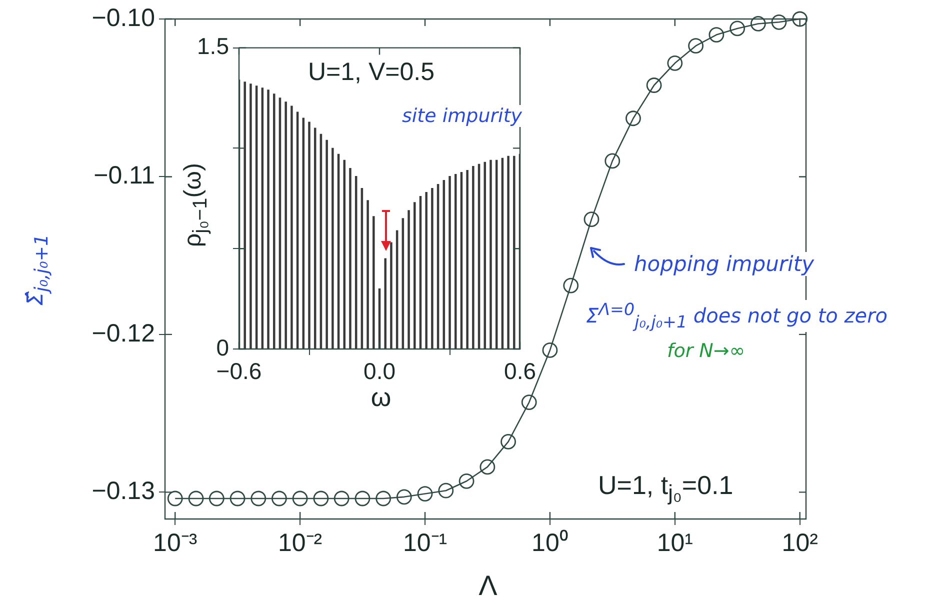 The width and height of the screenshot is (928, 607). Describe the element at coordinates (425, 542) in the screenshot. I see `x-tick-label: 10⁻¹` at that location.